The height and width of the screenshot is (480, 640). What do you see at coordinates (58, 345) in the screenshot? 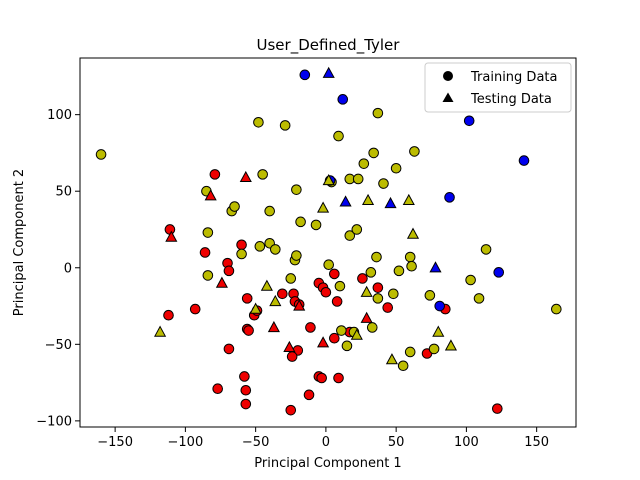
I see `y-tick-label: −50` at bounding box center [58, 345].